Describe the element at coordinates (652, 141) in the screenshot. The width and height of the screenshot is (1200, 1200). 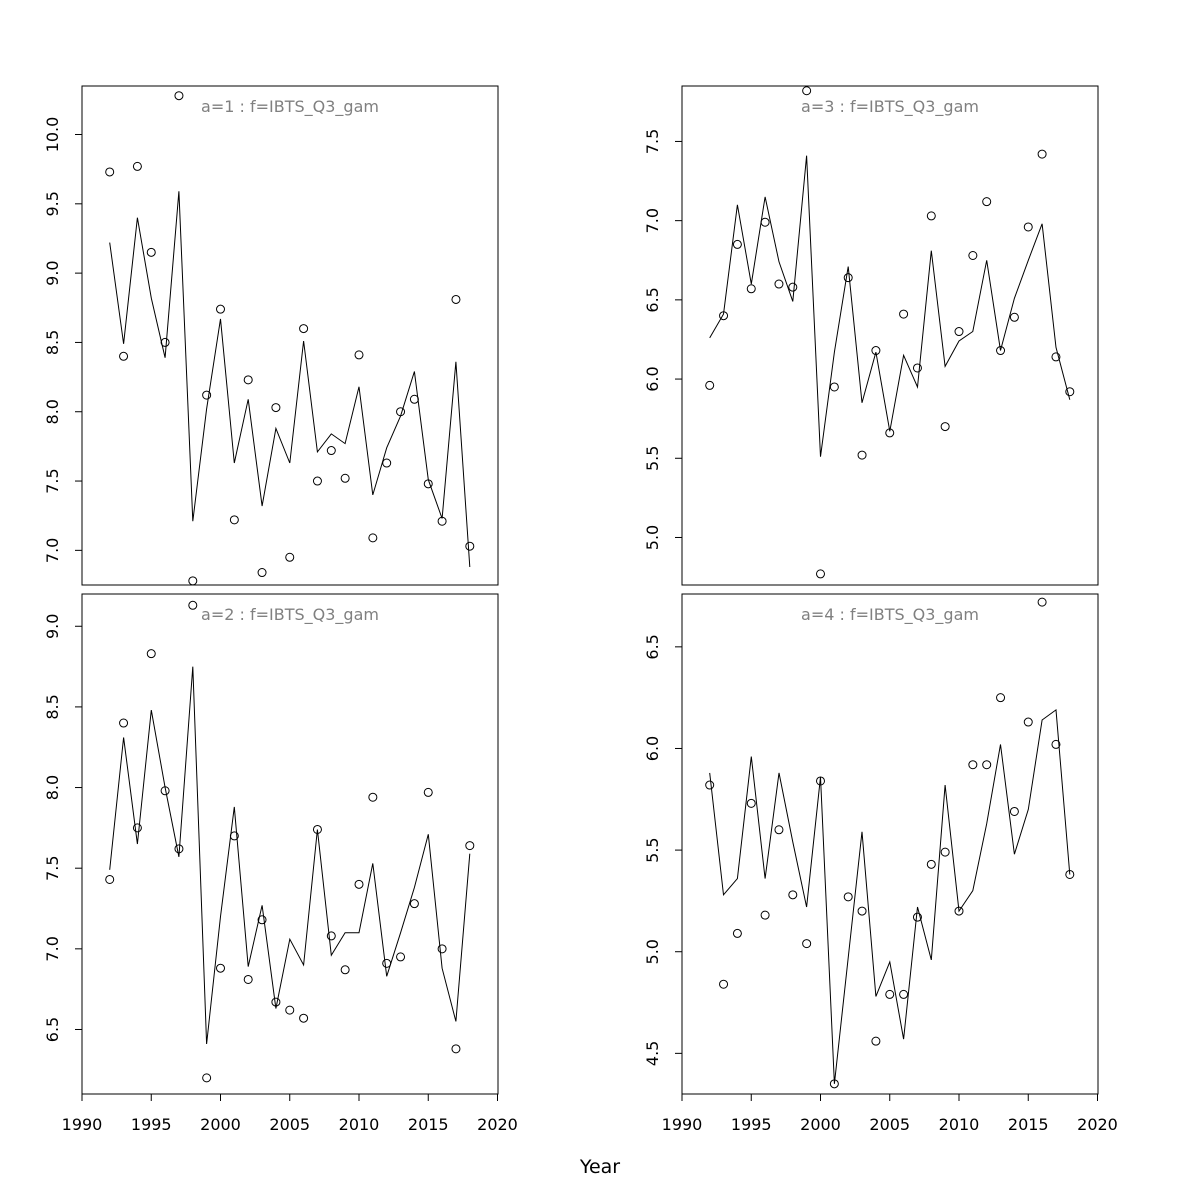
I see `y-tick-label: 7.5` at that location.